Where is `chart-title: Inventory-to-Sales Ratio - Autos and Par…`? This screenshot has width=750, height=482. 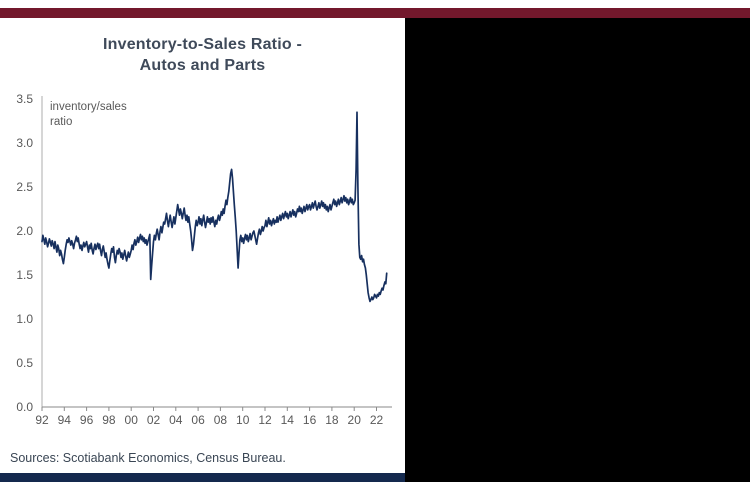 chart-title: Inventory-to-Sales Ratio - Autos and Par… is located at coordinates (202, 55).